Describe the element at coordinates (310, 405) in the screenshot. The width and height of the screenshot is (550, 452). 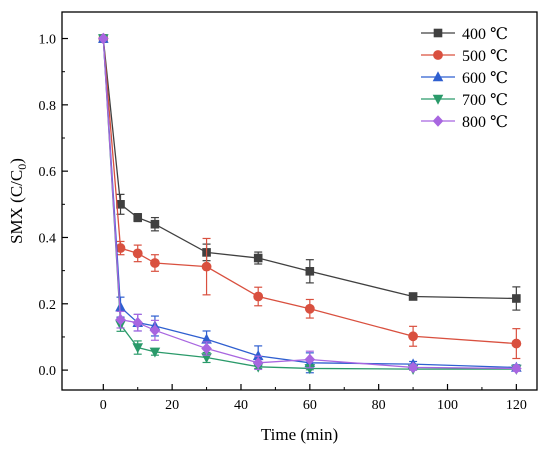
I see `x-tick-label: 60` at that location.